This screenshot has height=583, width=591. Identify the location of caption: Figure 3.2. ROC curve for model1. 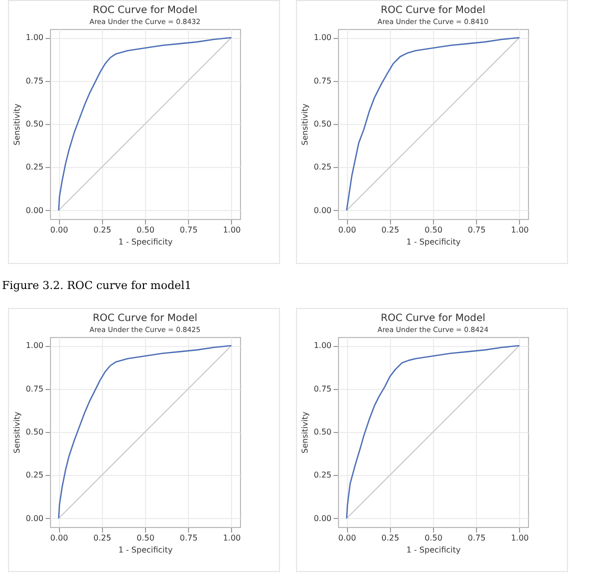
(97, 286).